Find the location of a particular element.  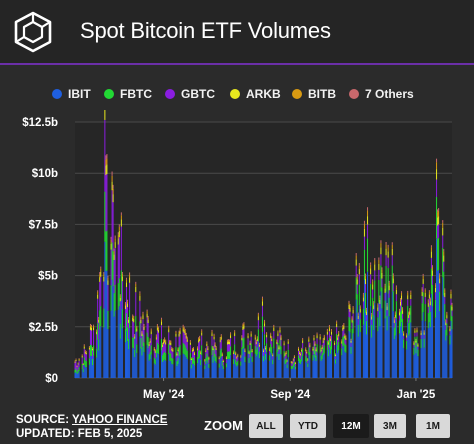

legend-item-7-others: 7 Others is located at coordinates (381, 94).